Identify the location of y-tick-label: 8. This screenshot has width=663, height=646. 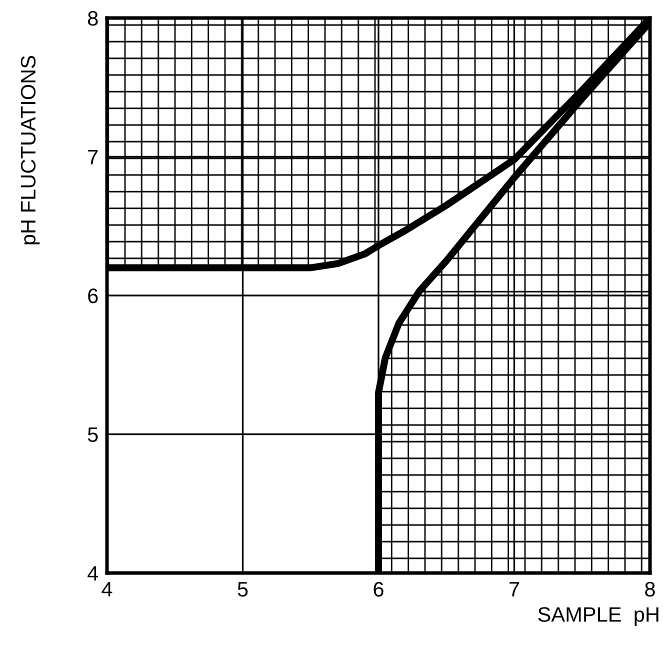
(93, 18).